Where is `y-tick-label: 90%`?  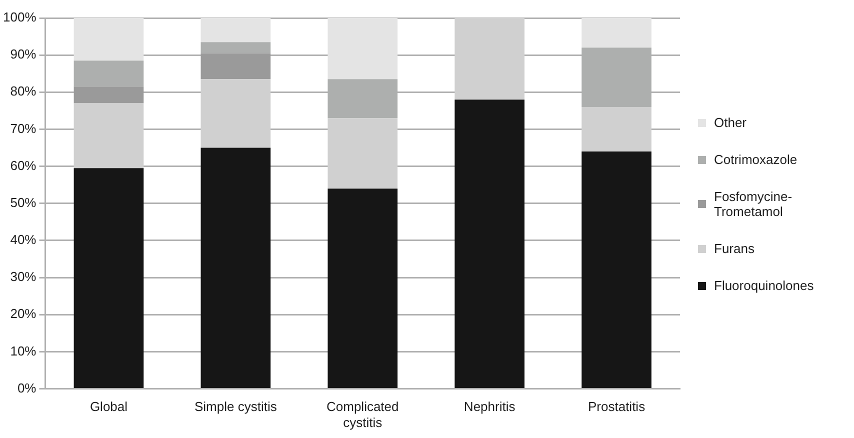 y-tick-label: 90% is located at coordinates (23, 54).